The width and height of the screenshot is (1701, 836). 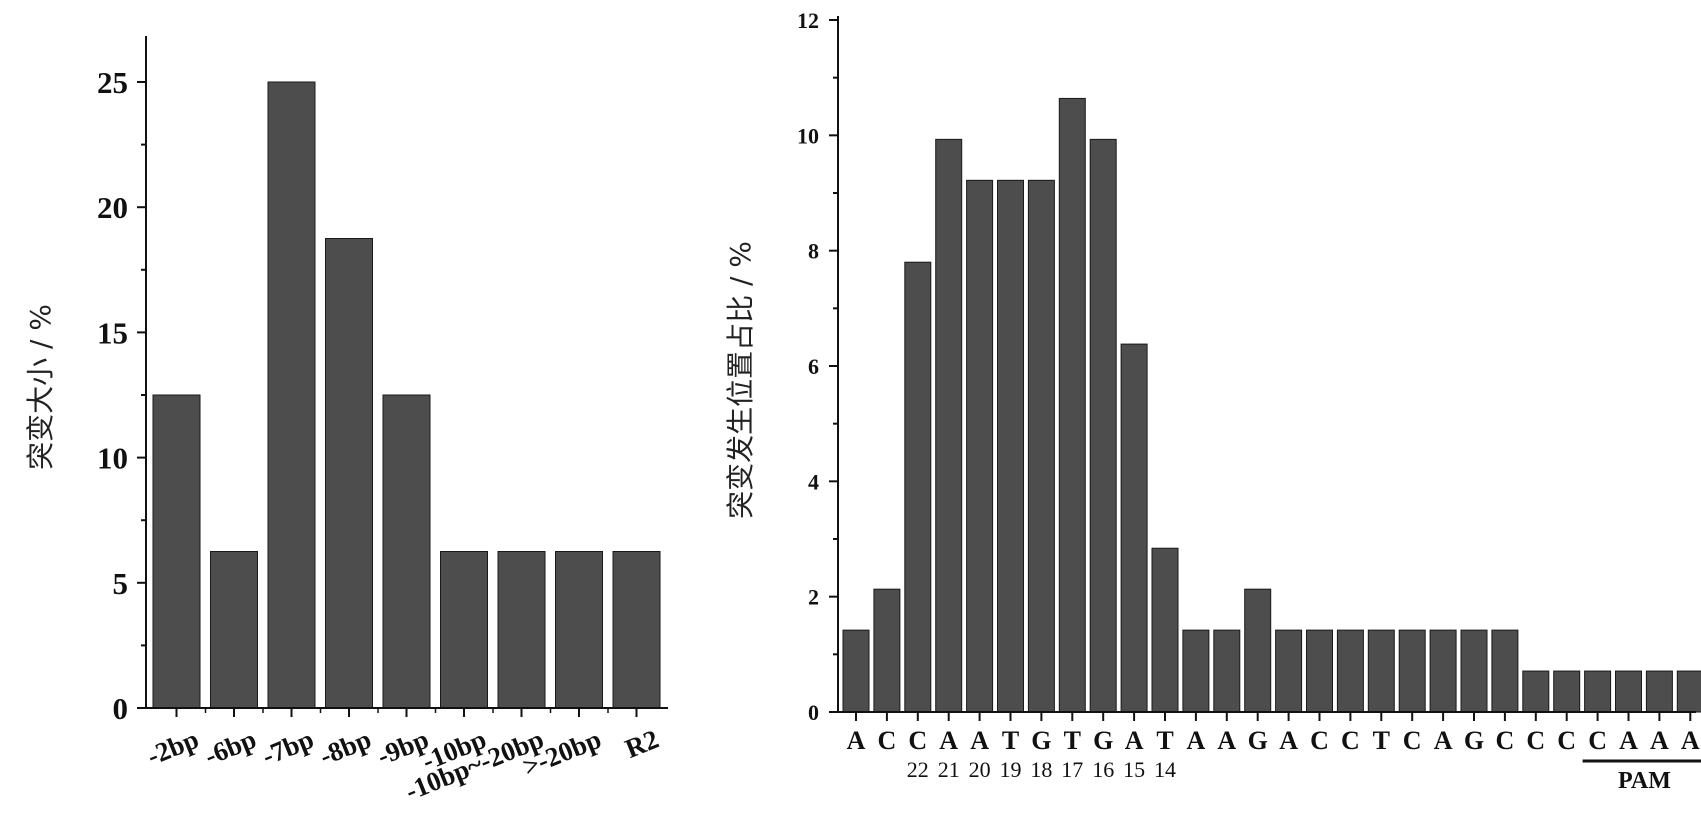 I want to click on x-position-number: 14, so click(x=1165, y=769).